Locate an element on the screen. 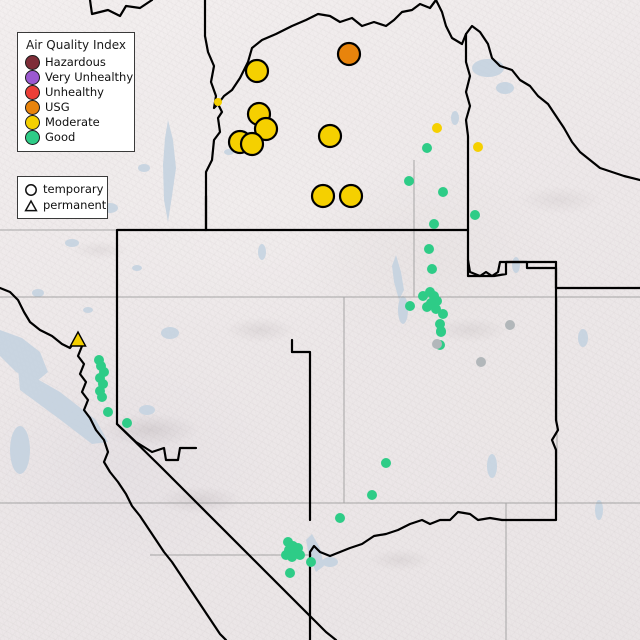 The height and width of the screenshot is (640, 640). legend-title: Air Quality Index is located at coordinates (76, 45).